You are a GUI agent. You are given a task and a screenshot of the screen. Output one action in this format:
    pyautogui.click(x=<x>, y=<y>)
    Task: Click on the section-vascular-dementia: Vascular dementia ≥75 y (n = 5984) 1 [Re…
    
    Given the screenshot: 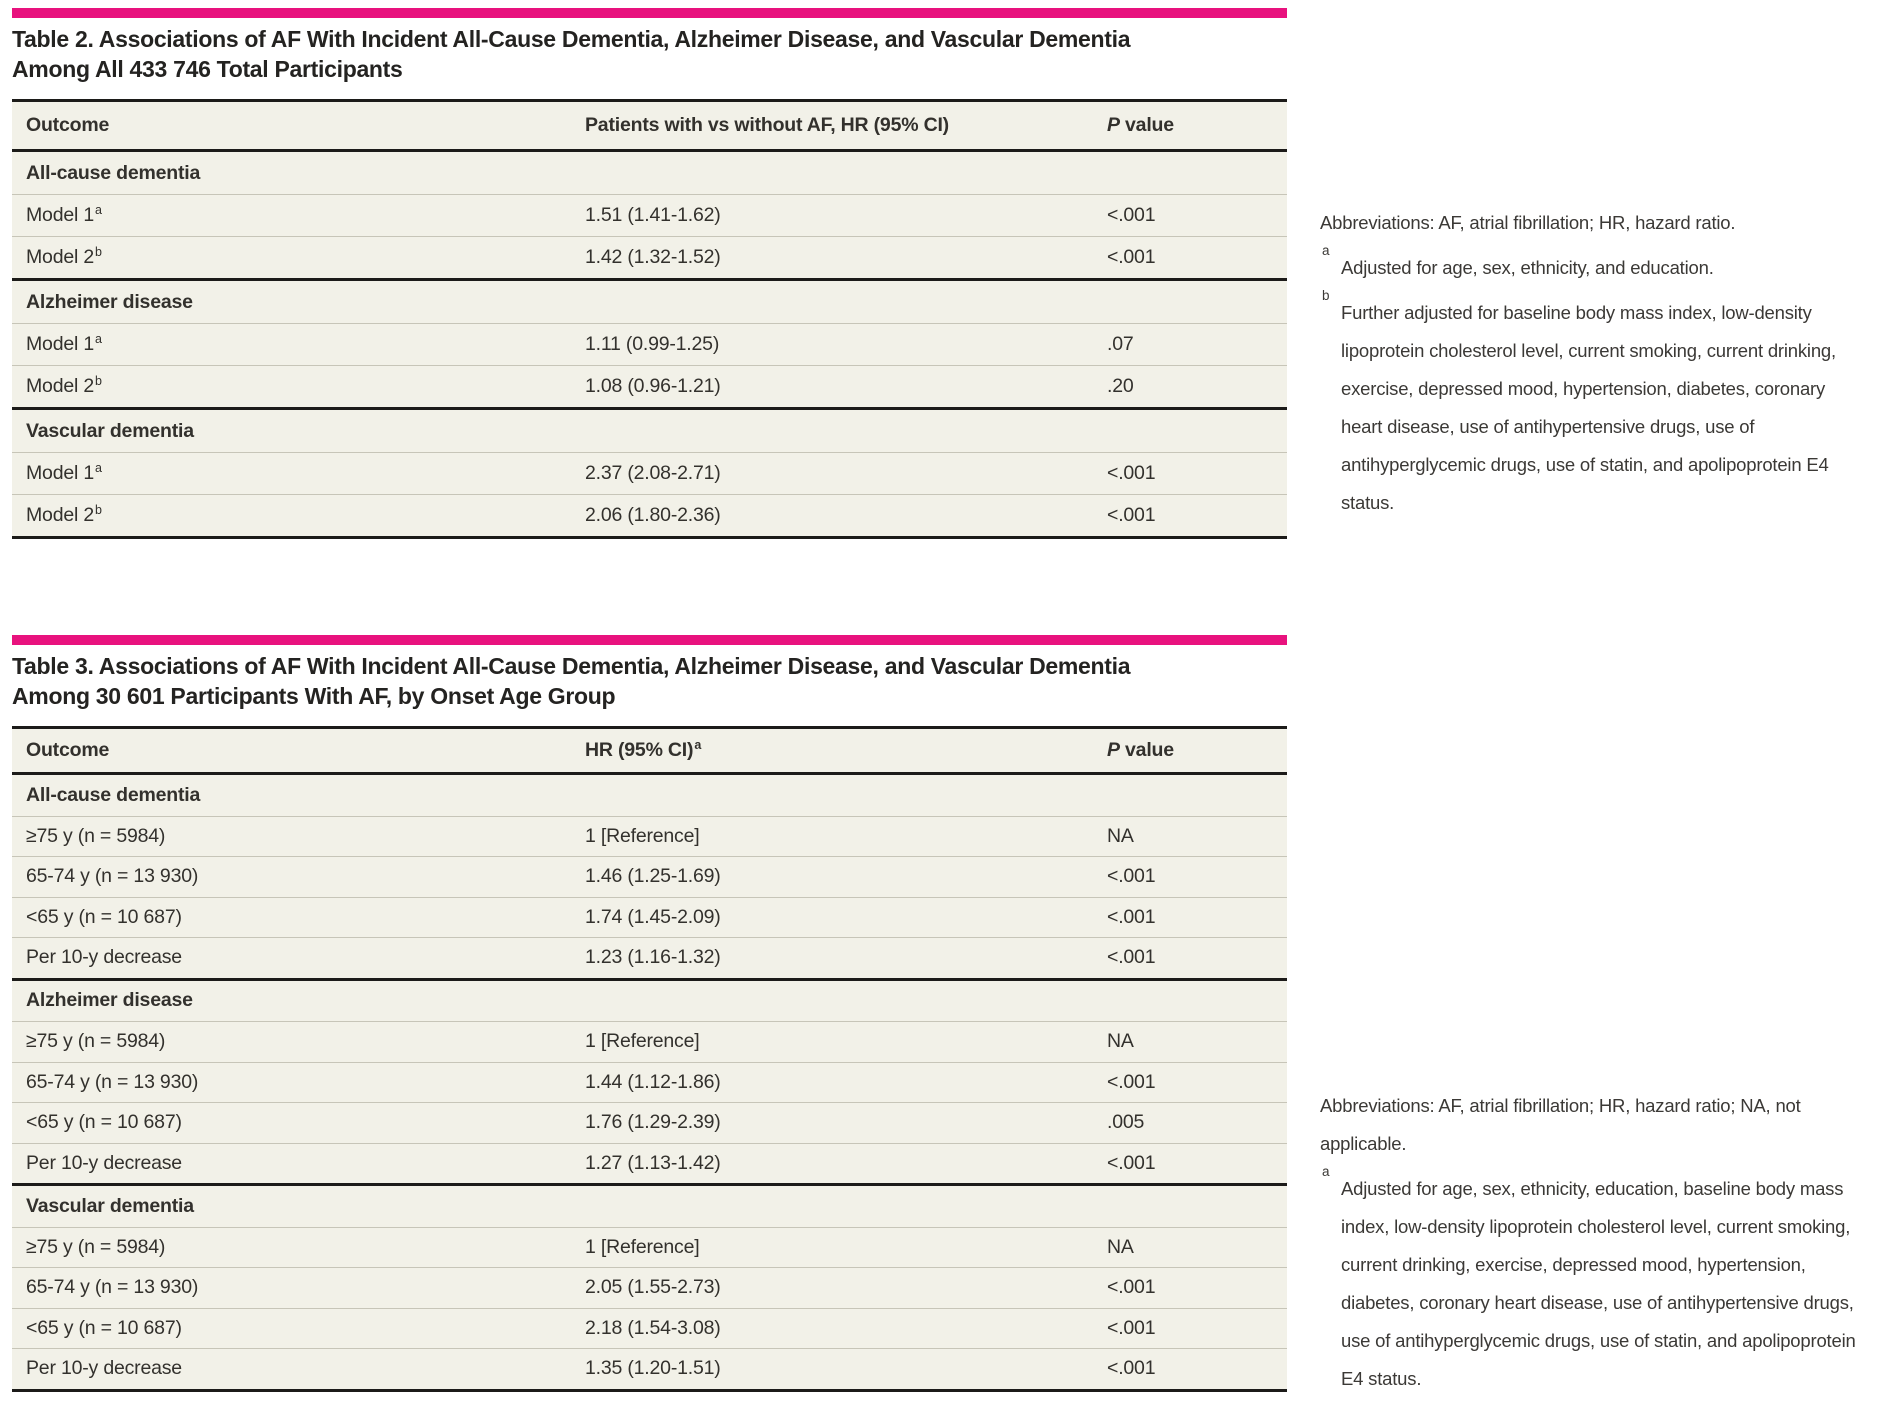 What is the action you would take?
    pyautogui.click(x=649, y=1286)
    